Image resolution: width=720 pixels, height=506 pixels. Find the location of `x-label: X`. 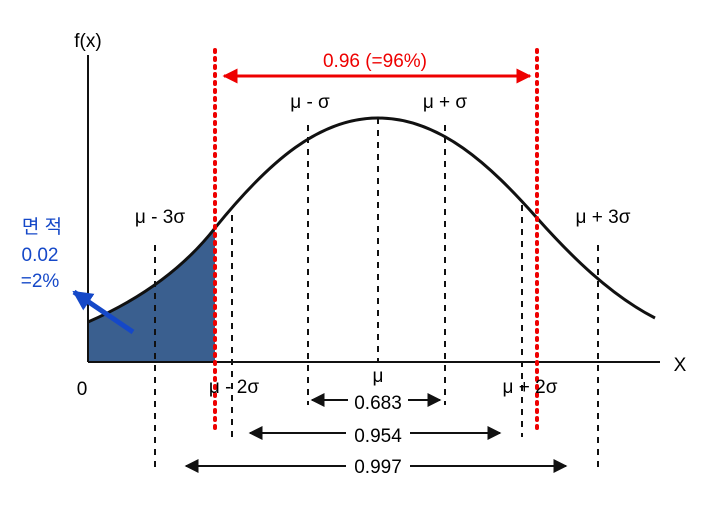

x-label: X is located at coordinates (680, 365).